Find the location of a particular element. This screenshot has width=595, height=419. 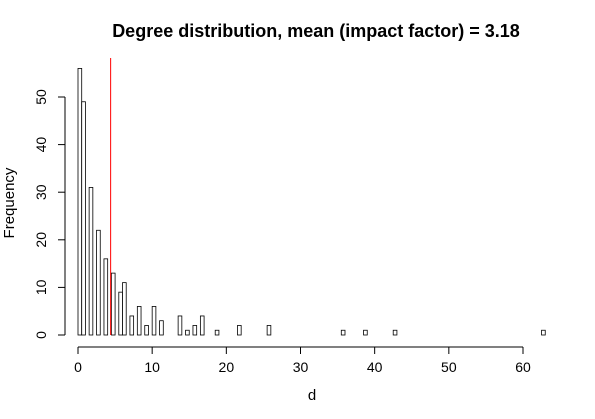

y-tick-label: 10 is located at coordinates (41, 287).